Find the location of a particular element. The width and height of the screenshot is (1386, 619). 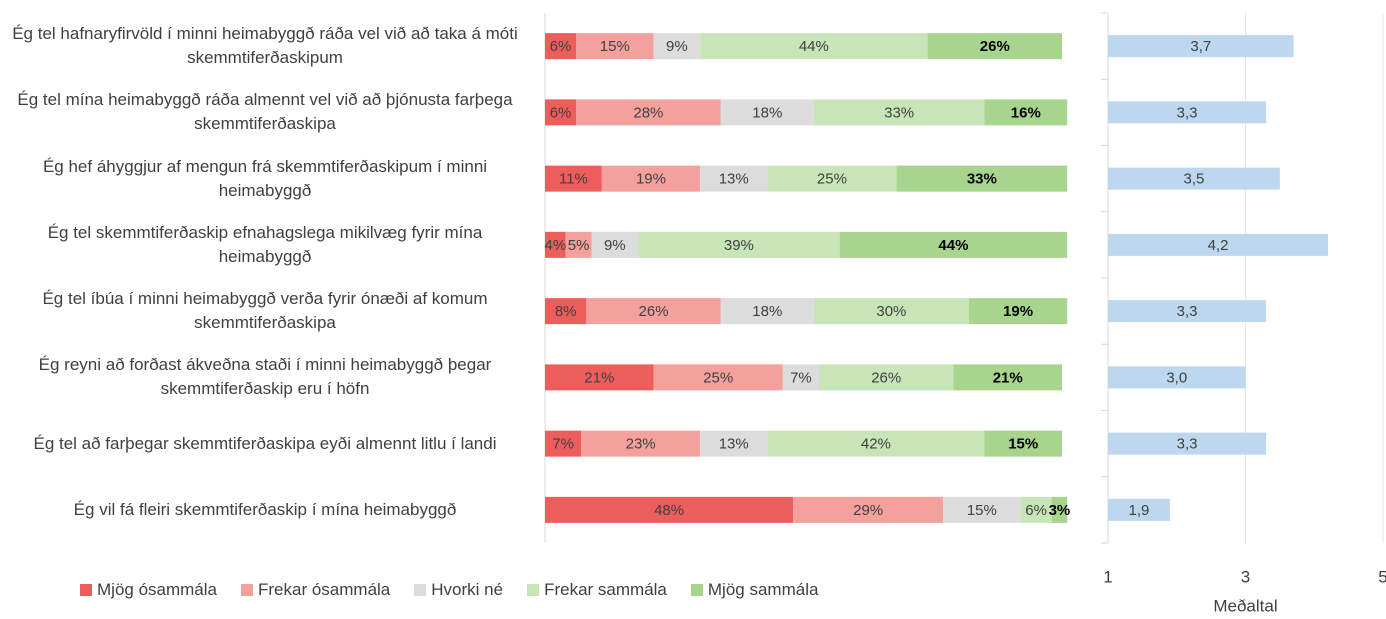

data-label: 39% is located at coordinates (739, 245).